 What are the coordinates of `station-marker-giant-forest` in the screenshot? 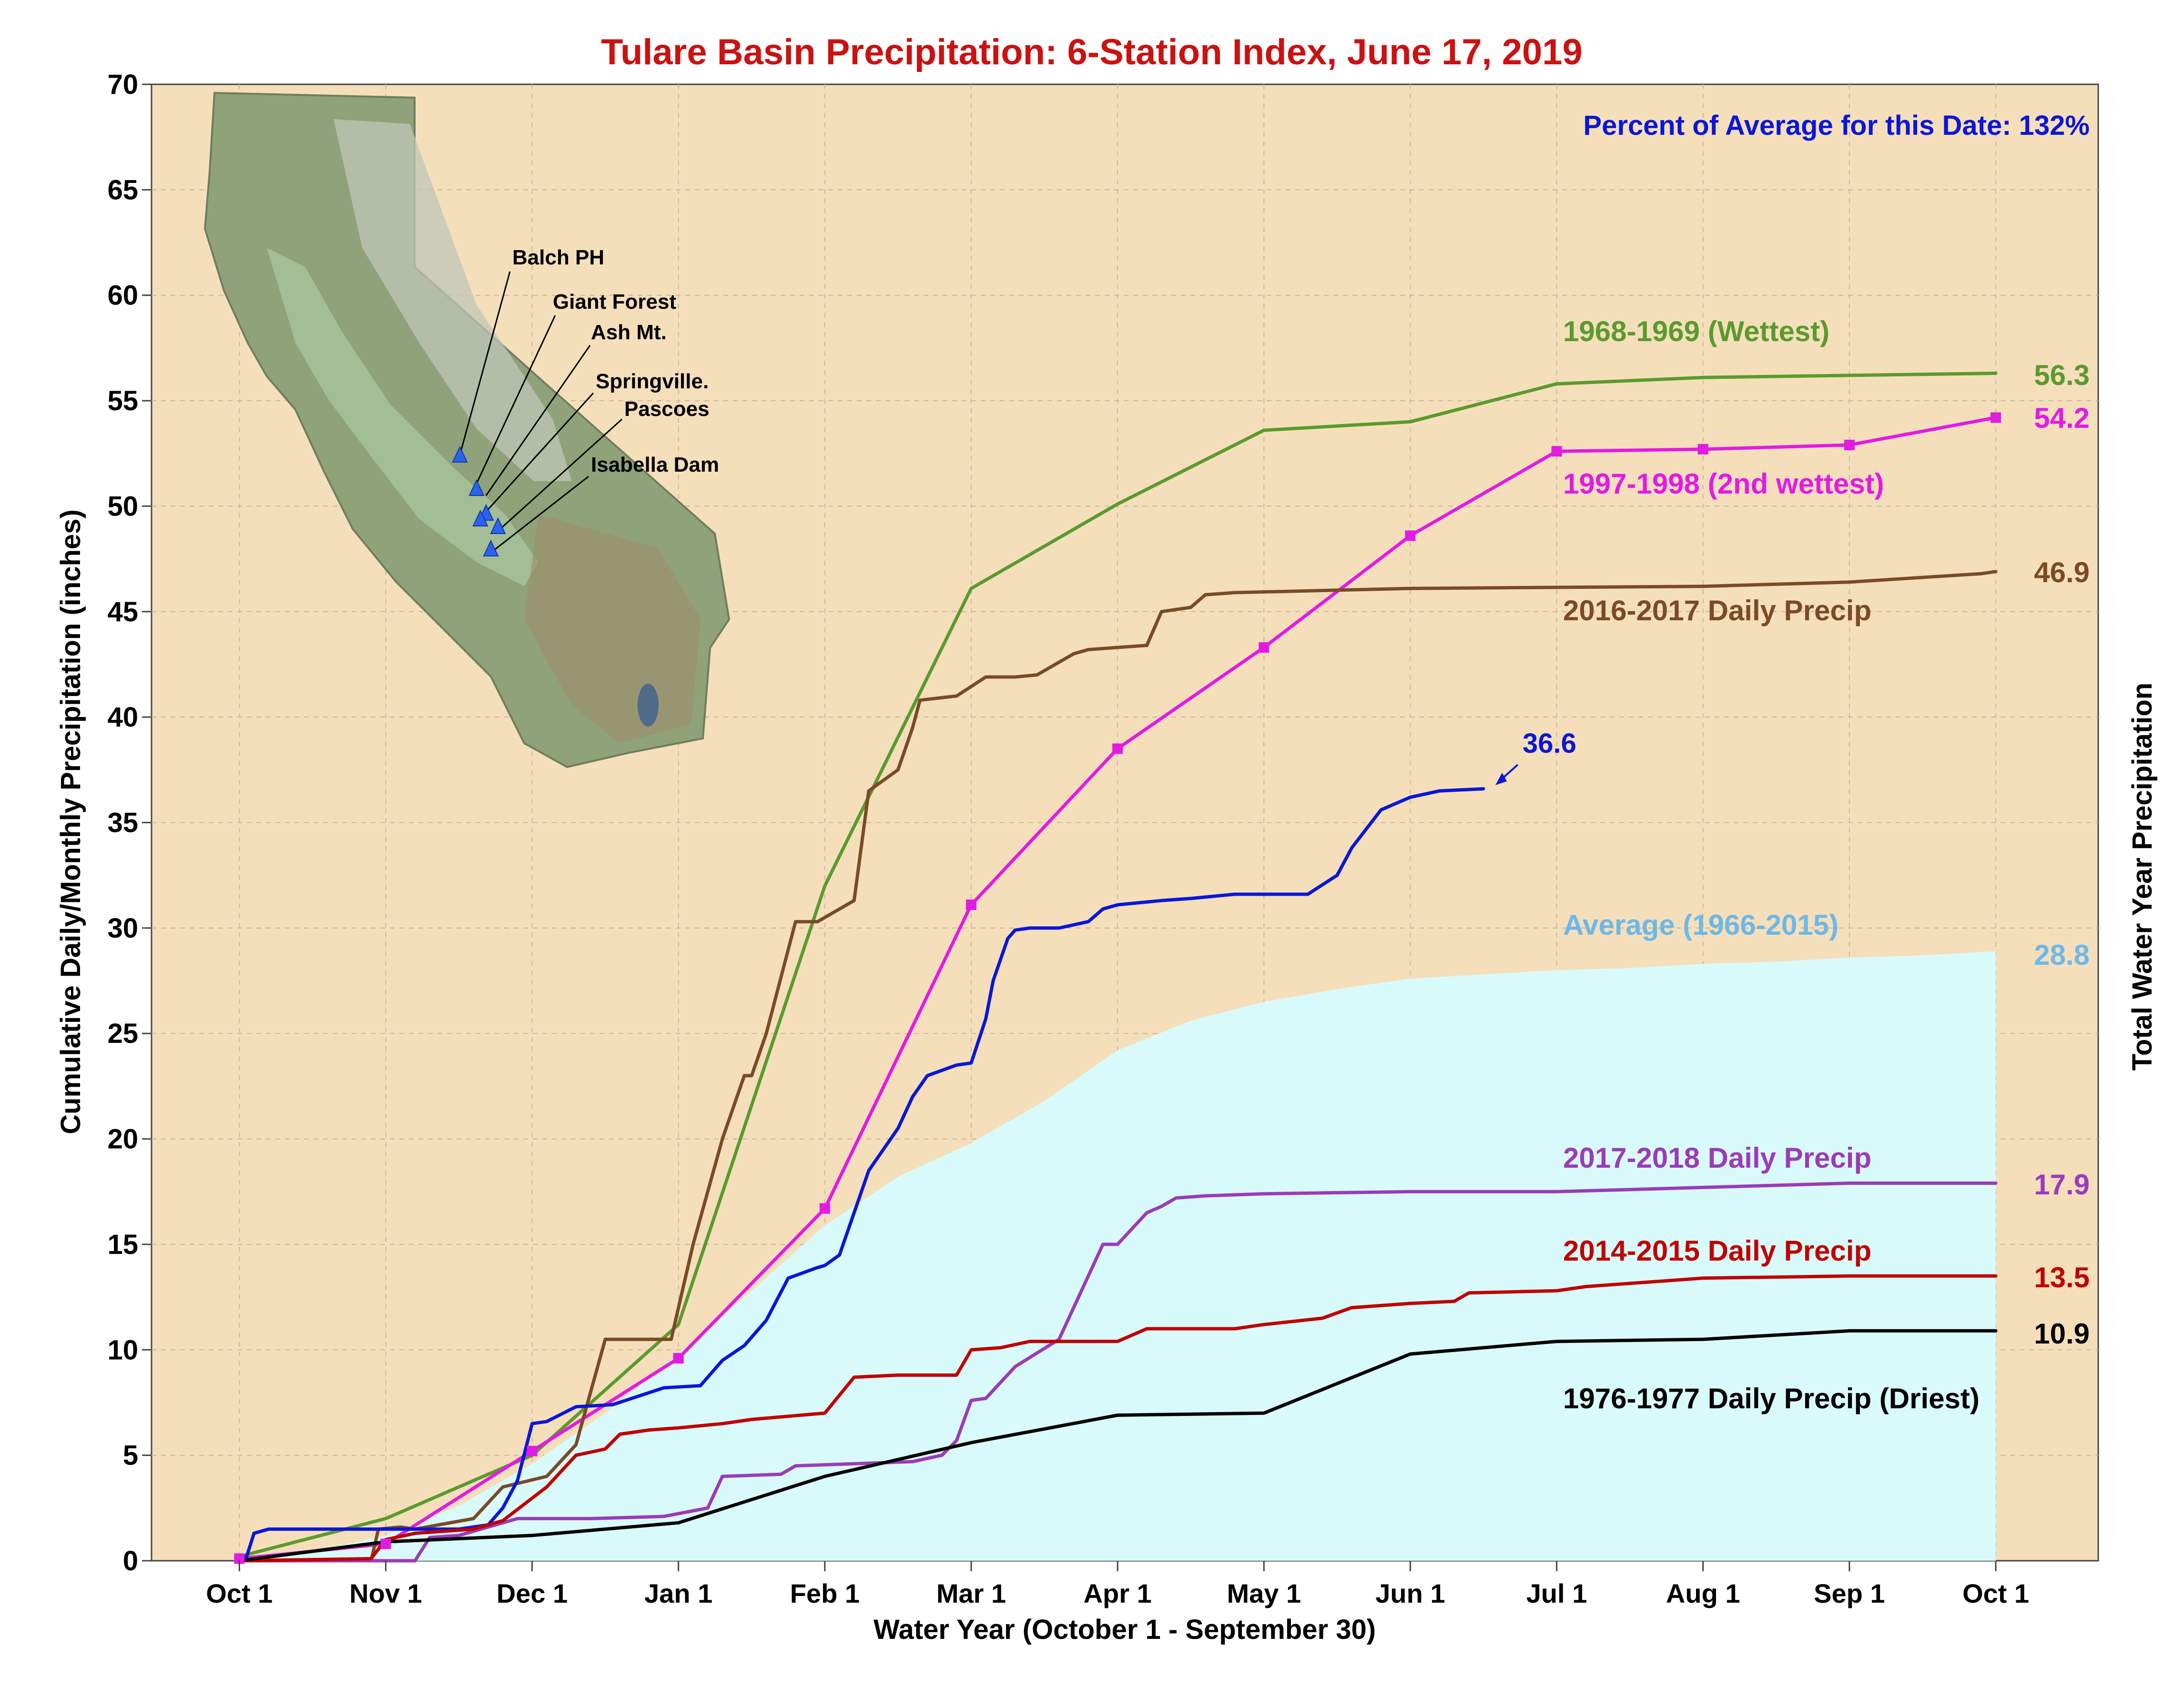 It's located at (477, 487).